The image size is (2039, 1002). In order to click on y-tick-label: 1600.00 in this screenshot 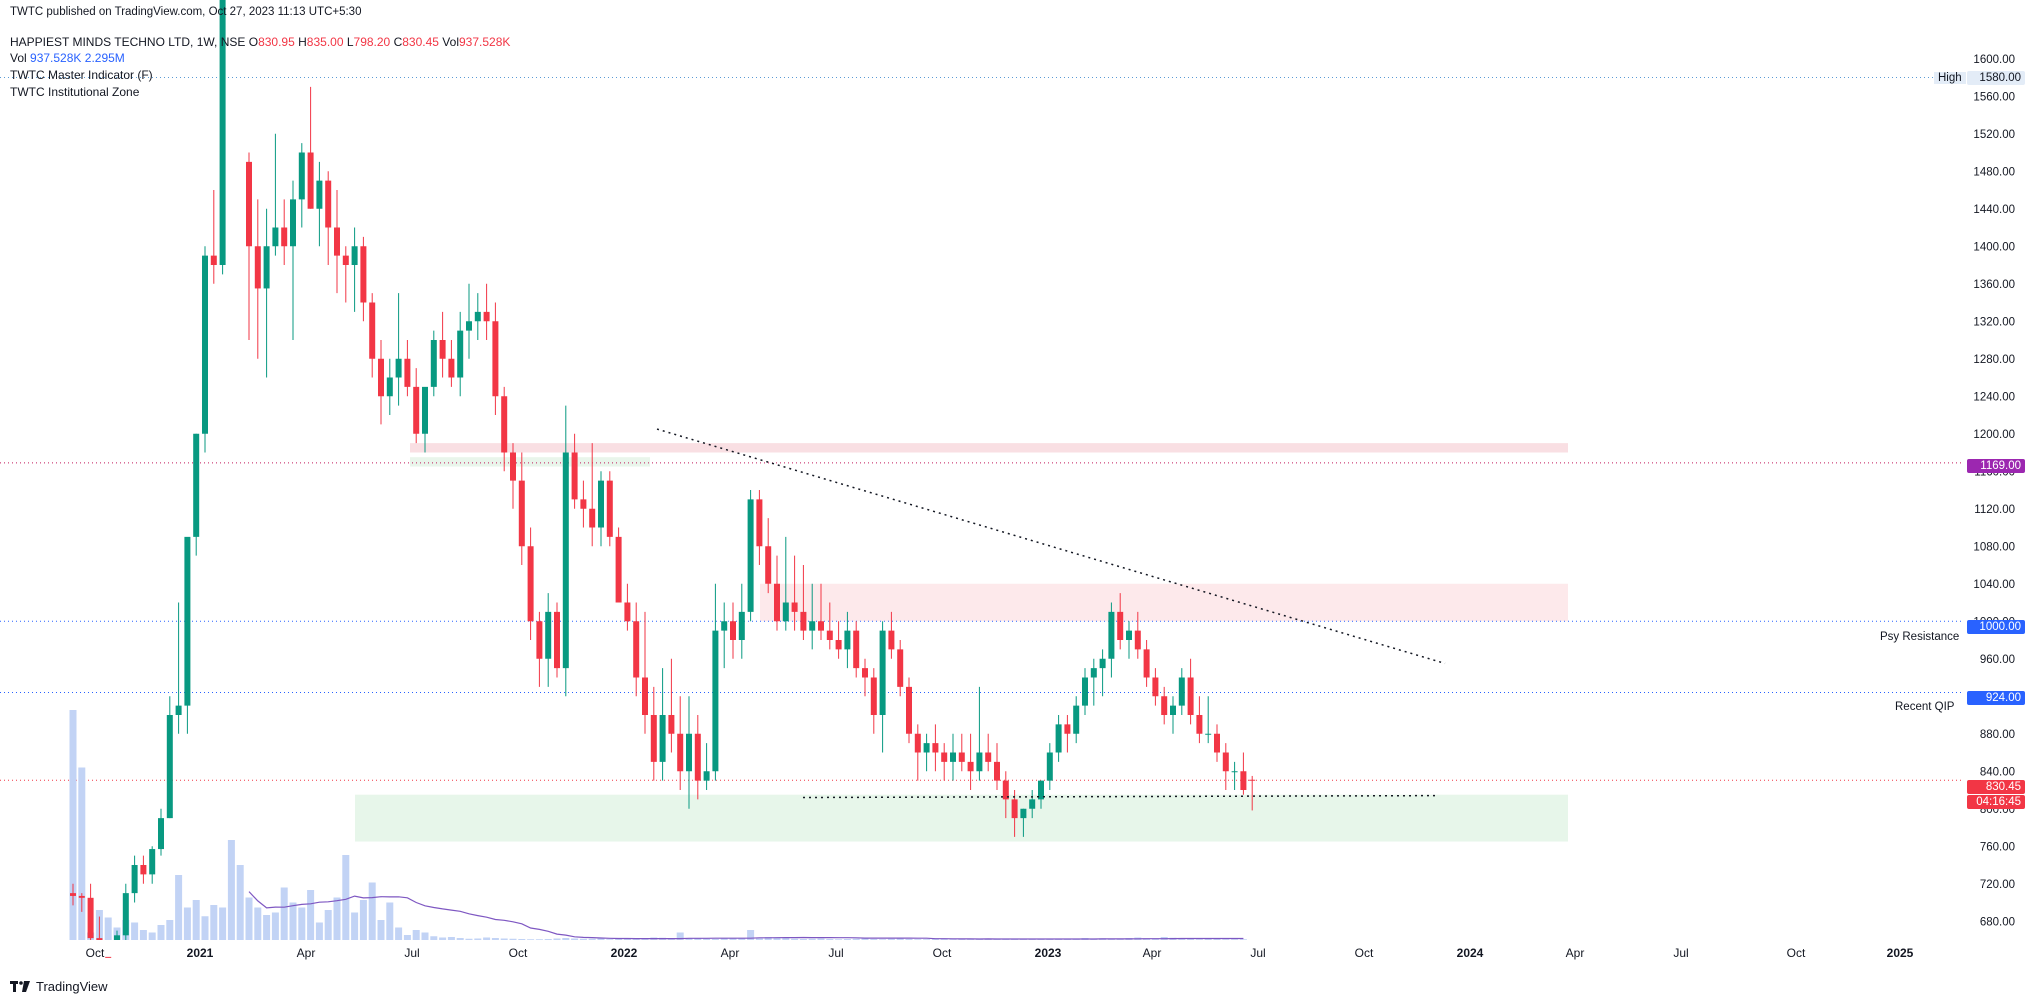, I will do `click(1994, 60)`.